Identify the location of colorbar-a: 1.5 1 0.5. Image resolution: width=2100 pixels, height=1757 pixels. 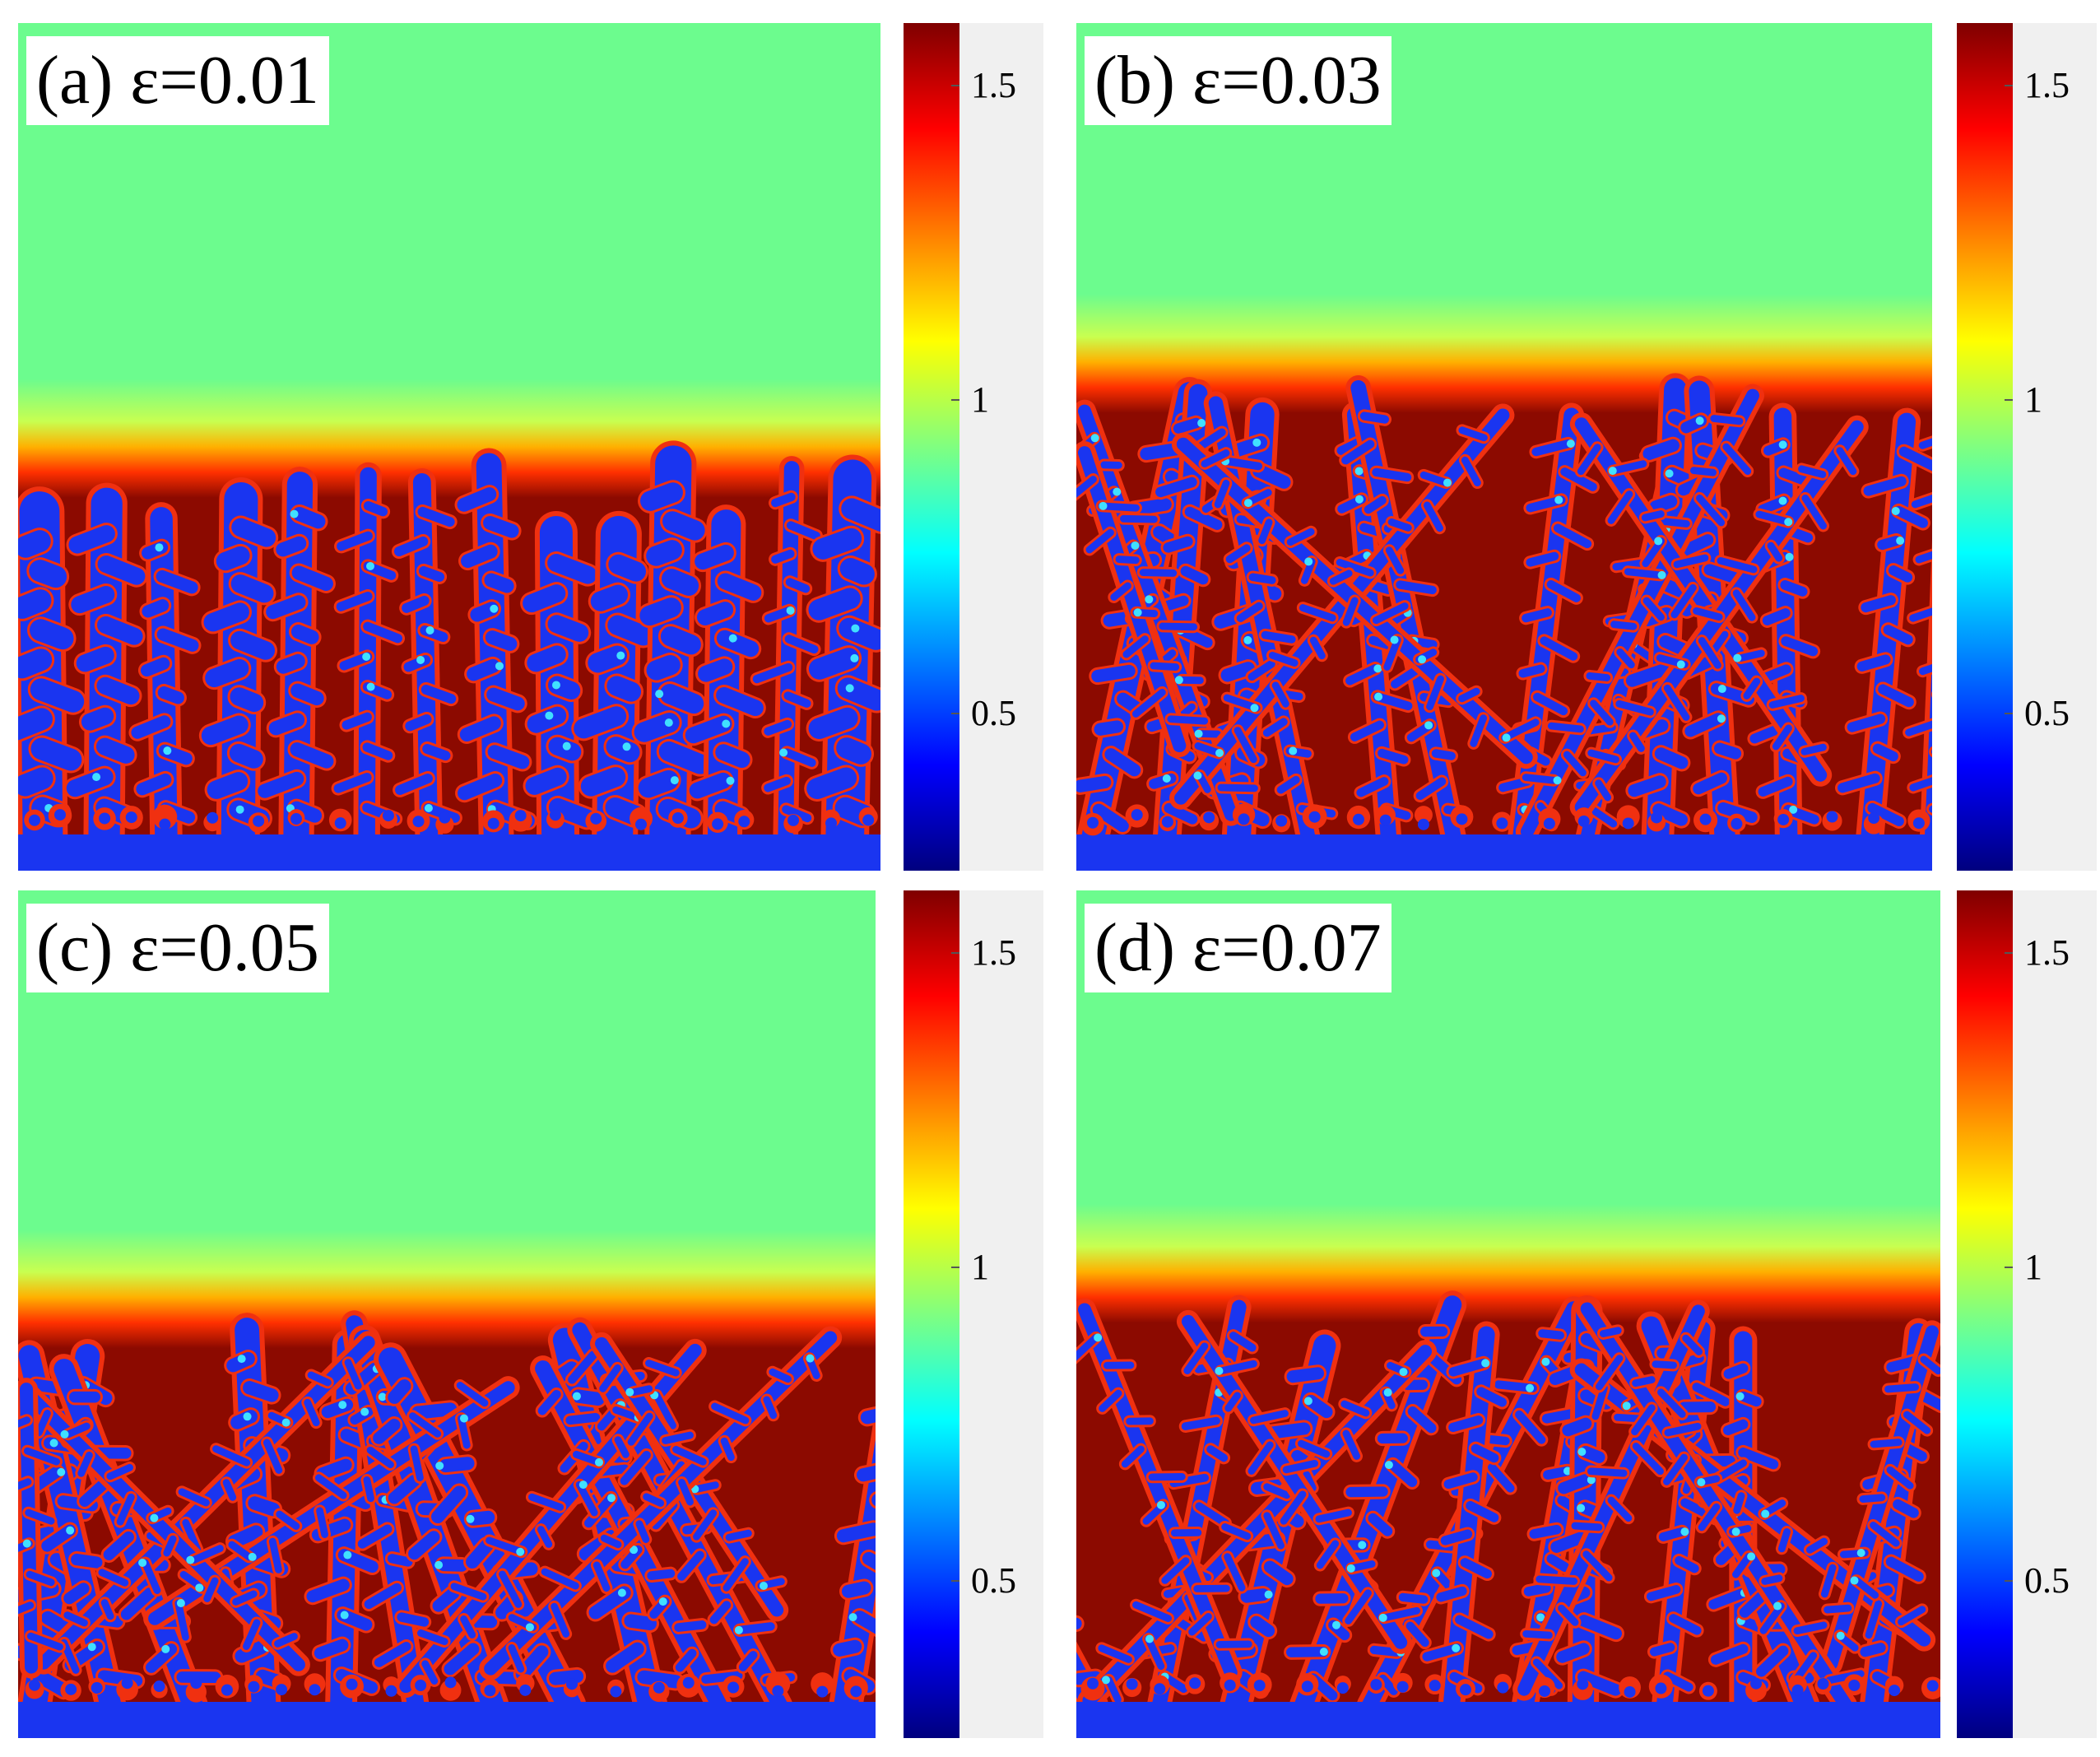
(973, 447).